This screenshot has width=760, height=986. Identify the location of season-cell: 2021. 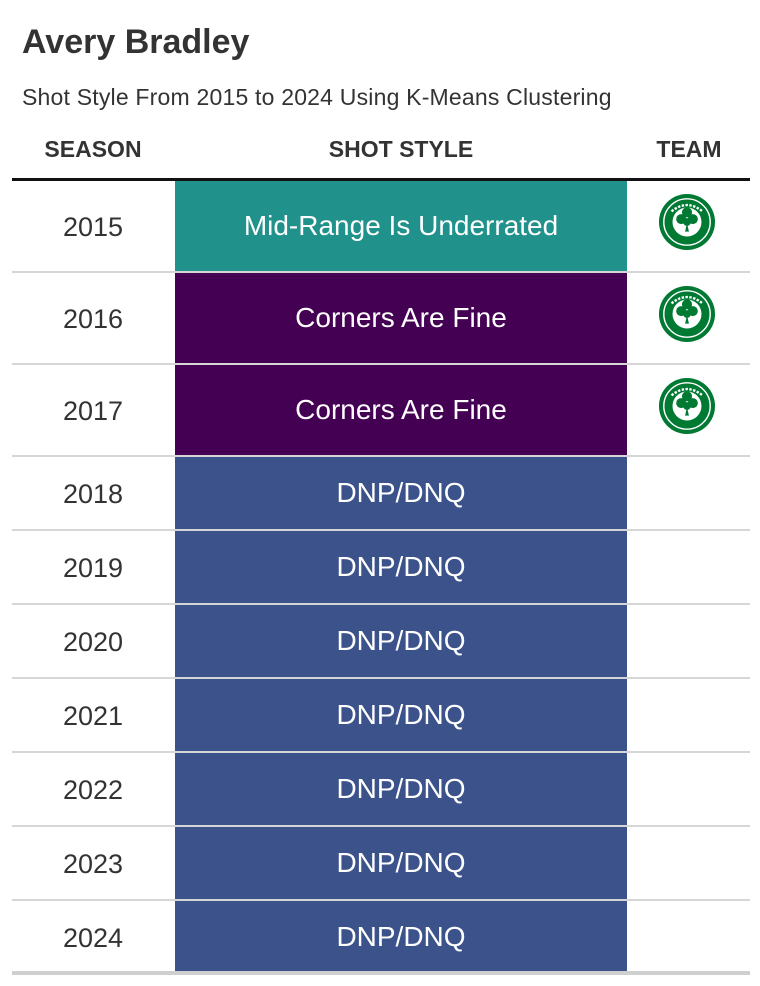
(93, 715).